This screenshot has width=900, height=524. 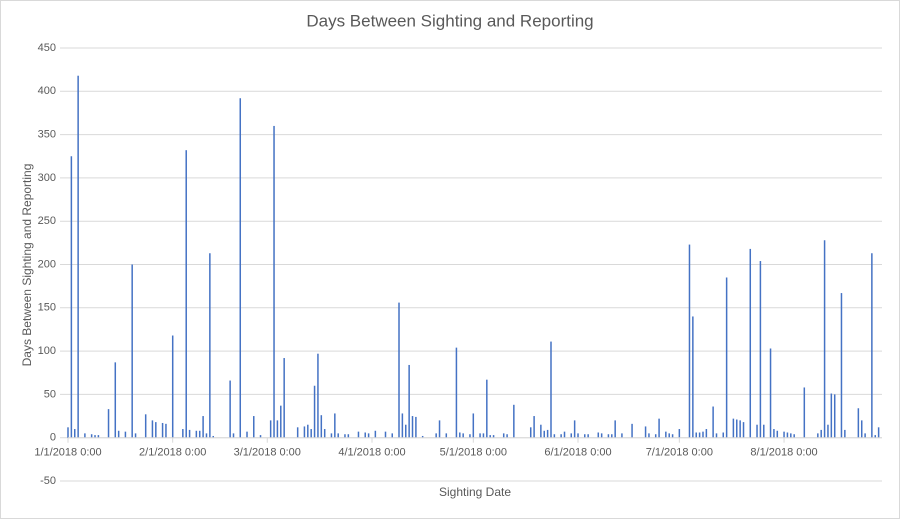 I want to click on x-axis-title: Sighting Date, so click(x=475, y=492).